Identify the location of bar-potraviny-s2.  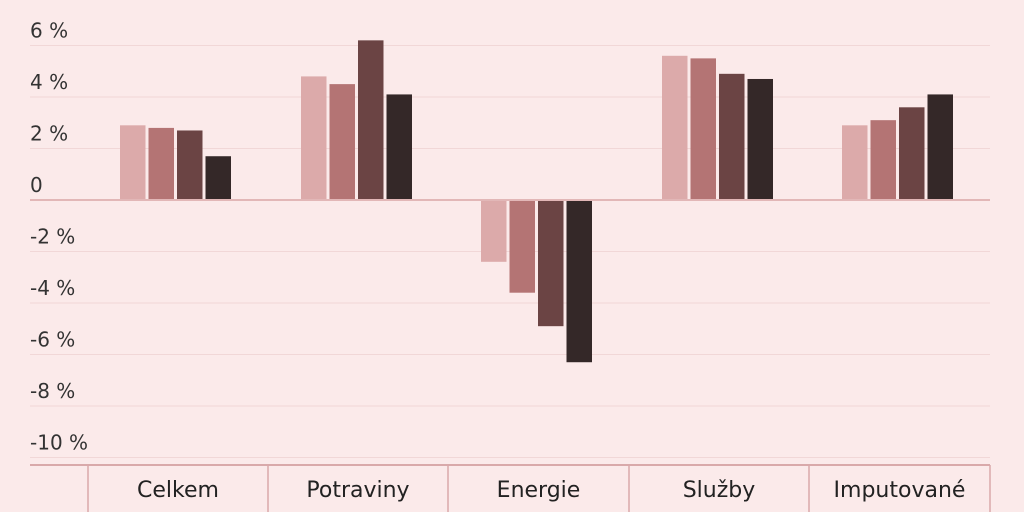
(342, 142).